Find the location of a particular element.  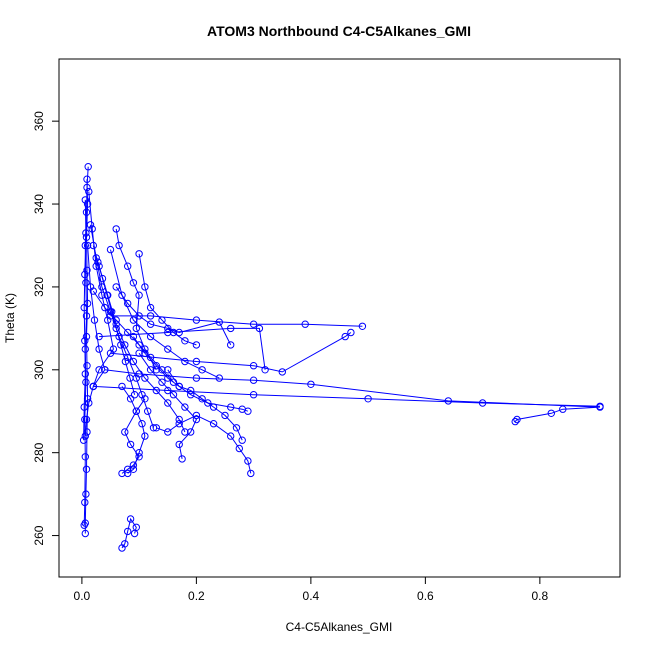

y-tick-label: 260 is located at coordinates (39, 535).